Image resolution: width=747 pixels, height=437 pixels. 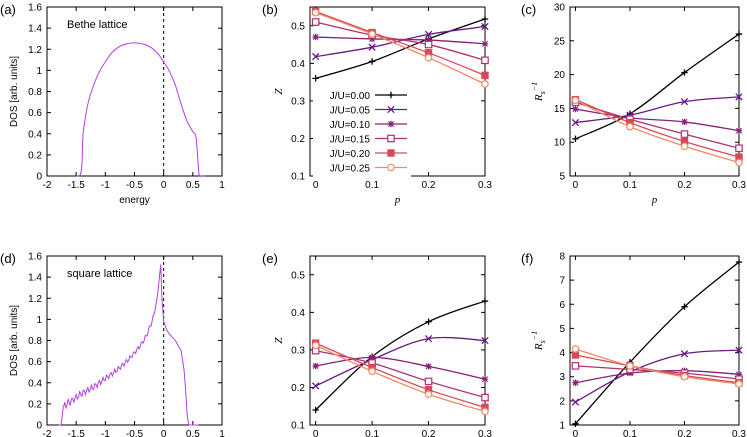 I want to click on panel-label: (a), so click(x=8, y=9).